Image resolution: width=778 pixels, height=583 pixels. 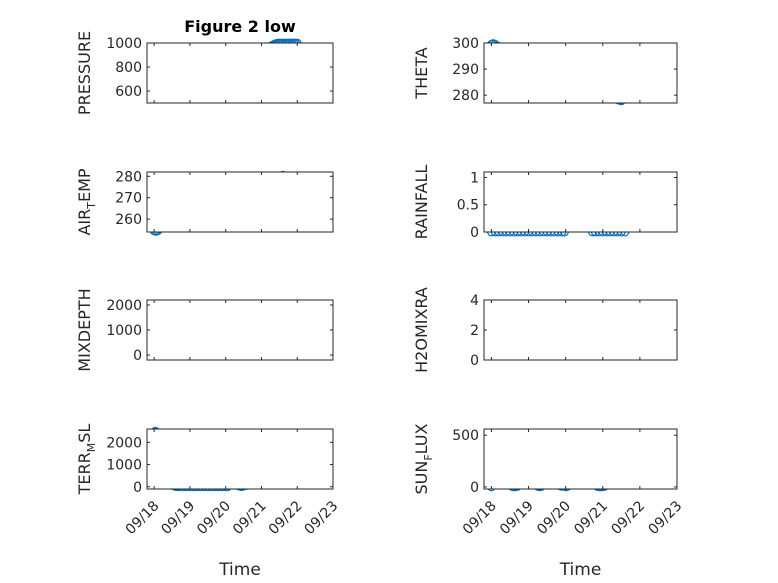 What do you see at coordinates (84, 73) in the screenshot?
I see `pressure-ylabel: PRESSURE` at bounding box center [84, 73].